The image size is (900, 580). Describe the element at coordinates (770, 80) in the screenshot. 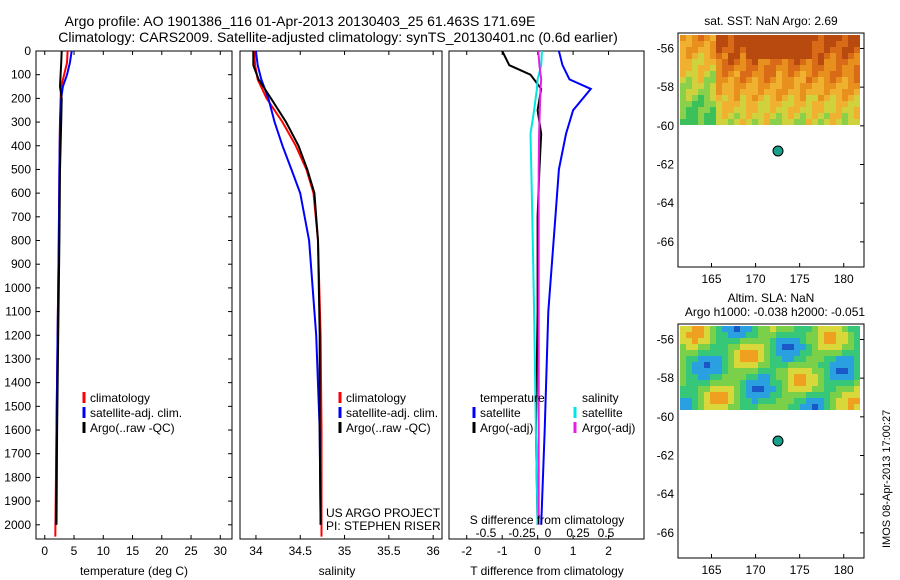

I see `sst-field` at that location.